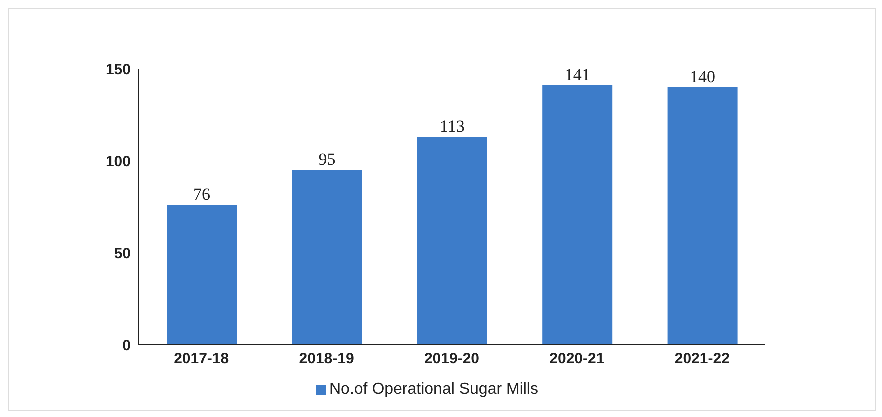 Image resolution: width=882 pixels, height=417 pixels. I want to click on data-label: 95, so click(327, 160).